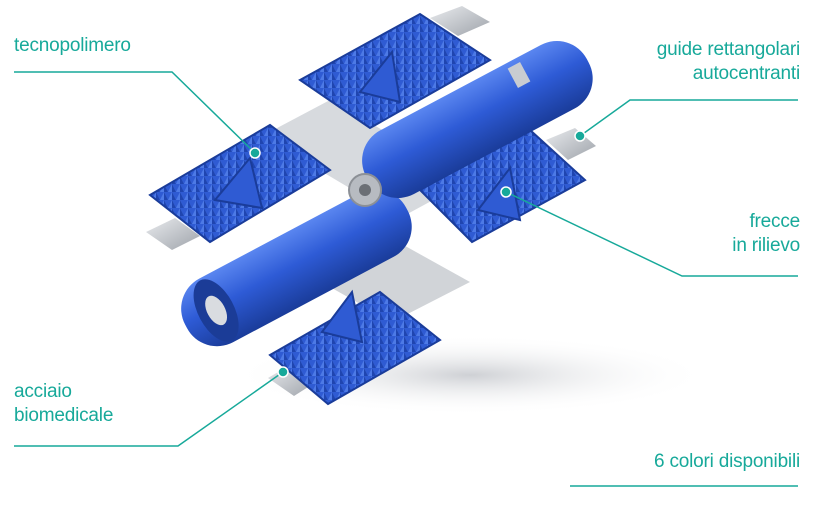 This screenshot has height=513, width=822. I want to click on label-frecce-line1: frecce, so click(774, 221).